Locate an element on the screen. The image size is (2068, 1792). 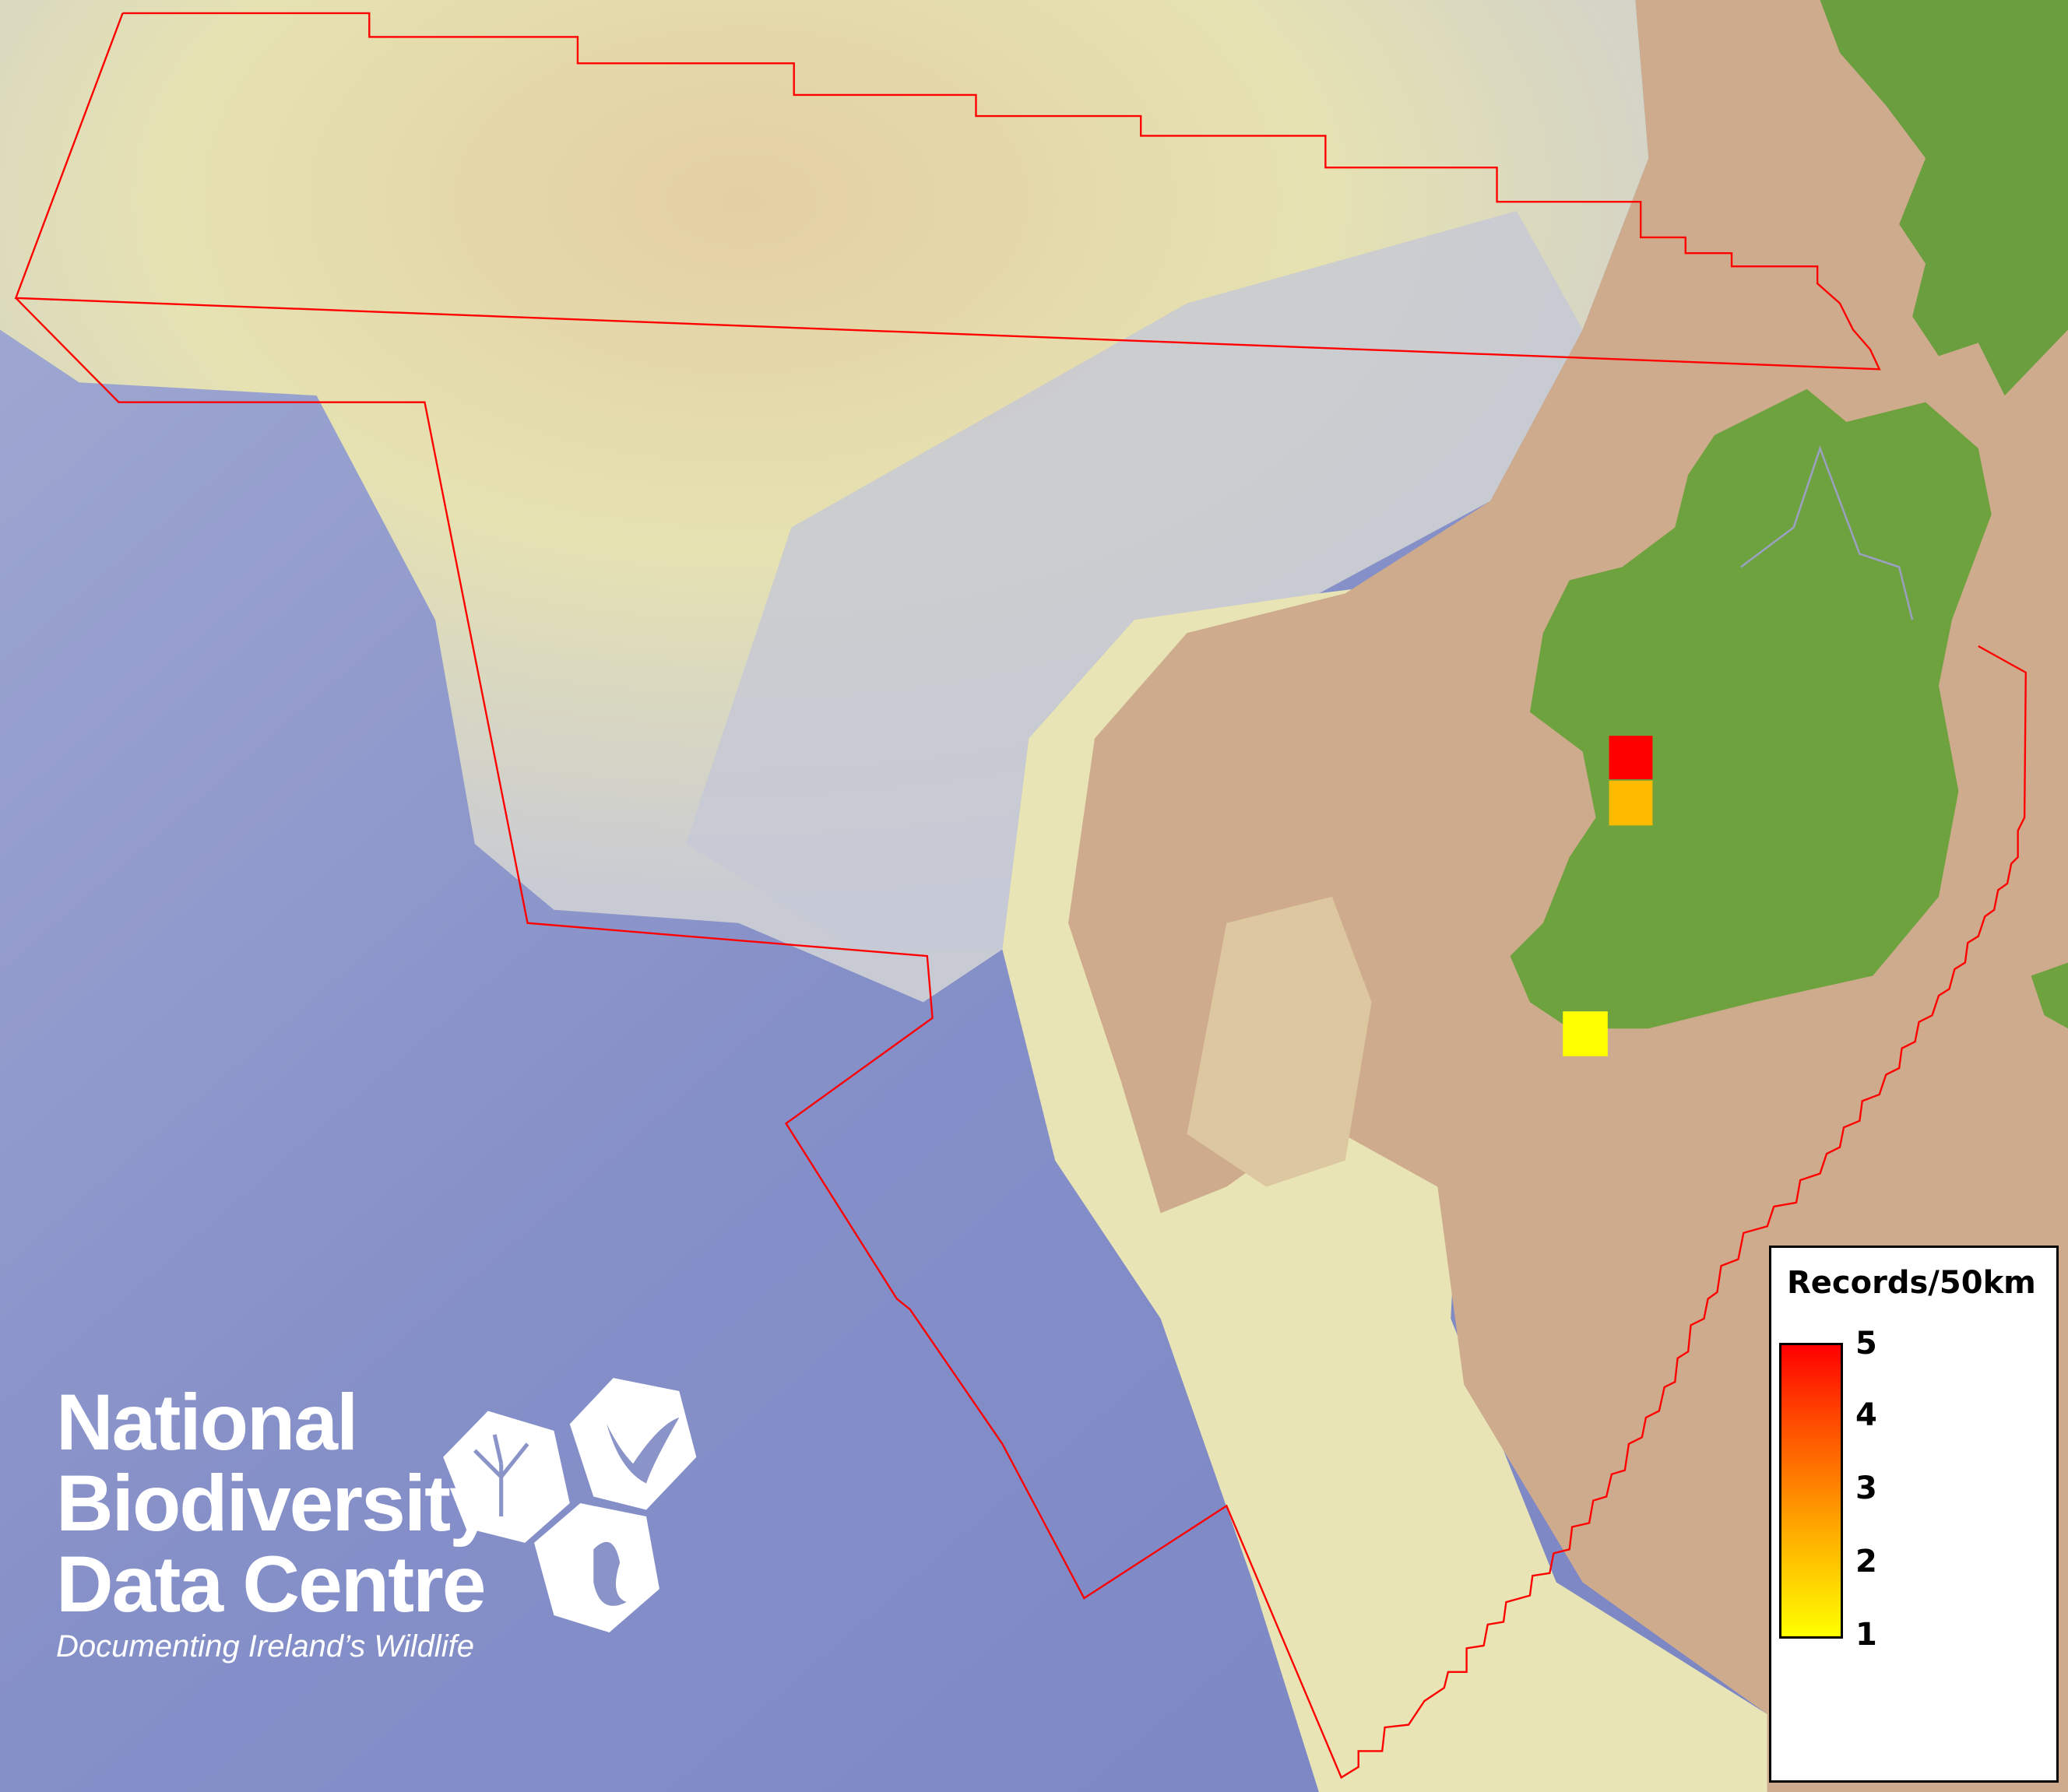
shelf-bulge is located at coordinates (1279, 1041).